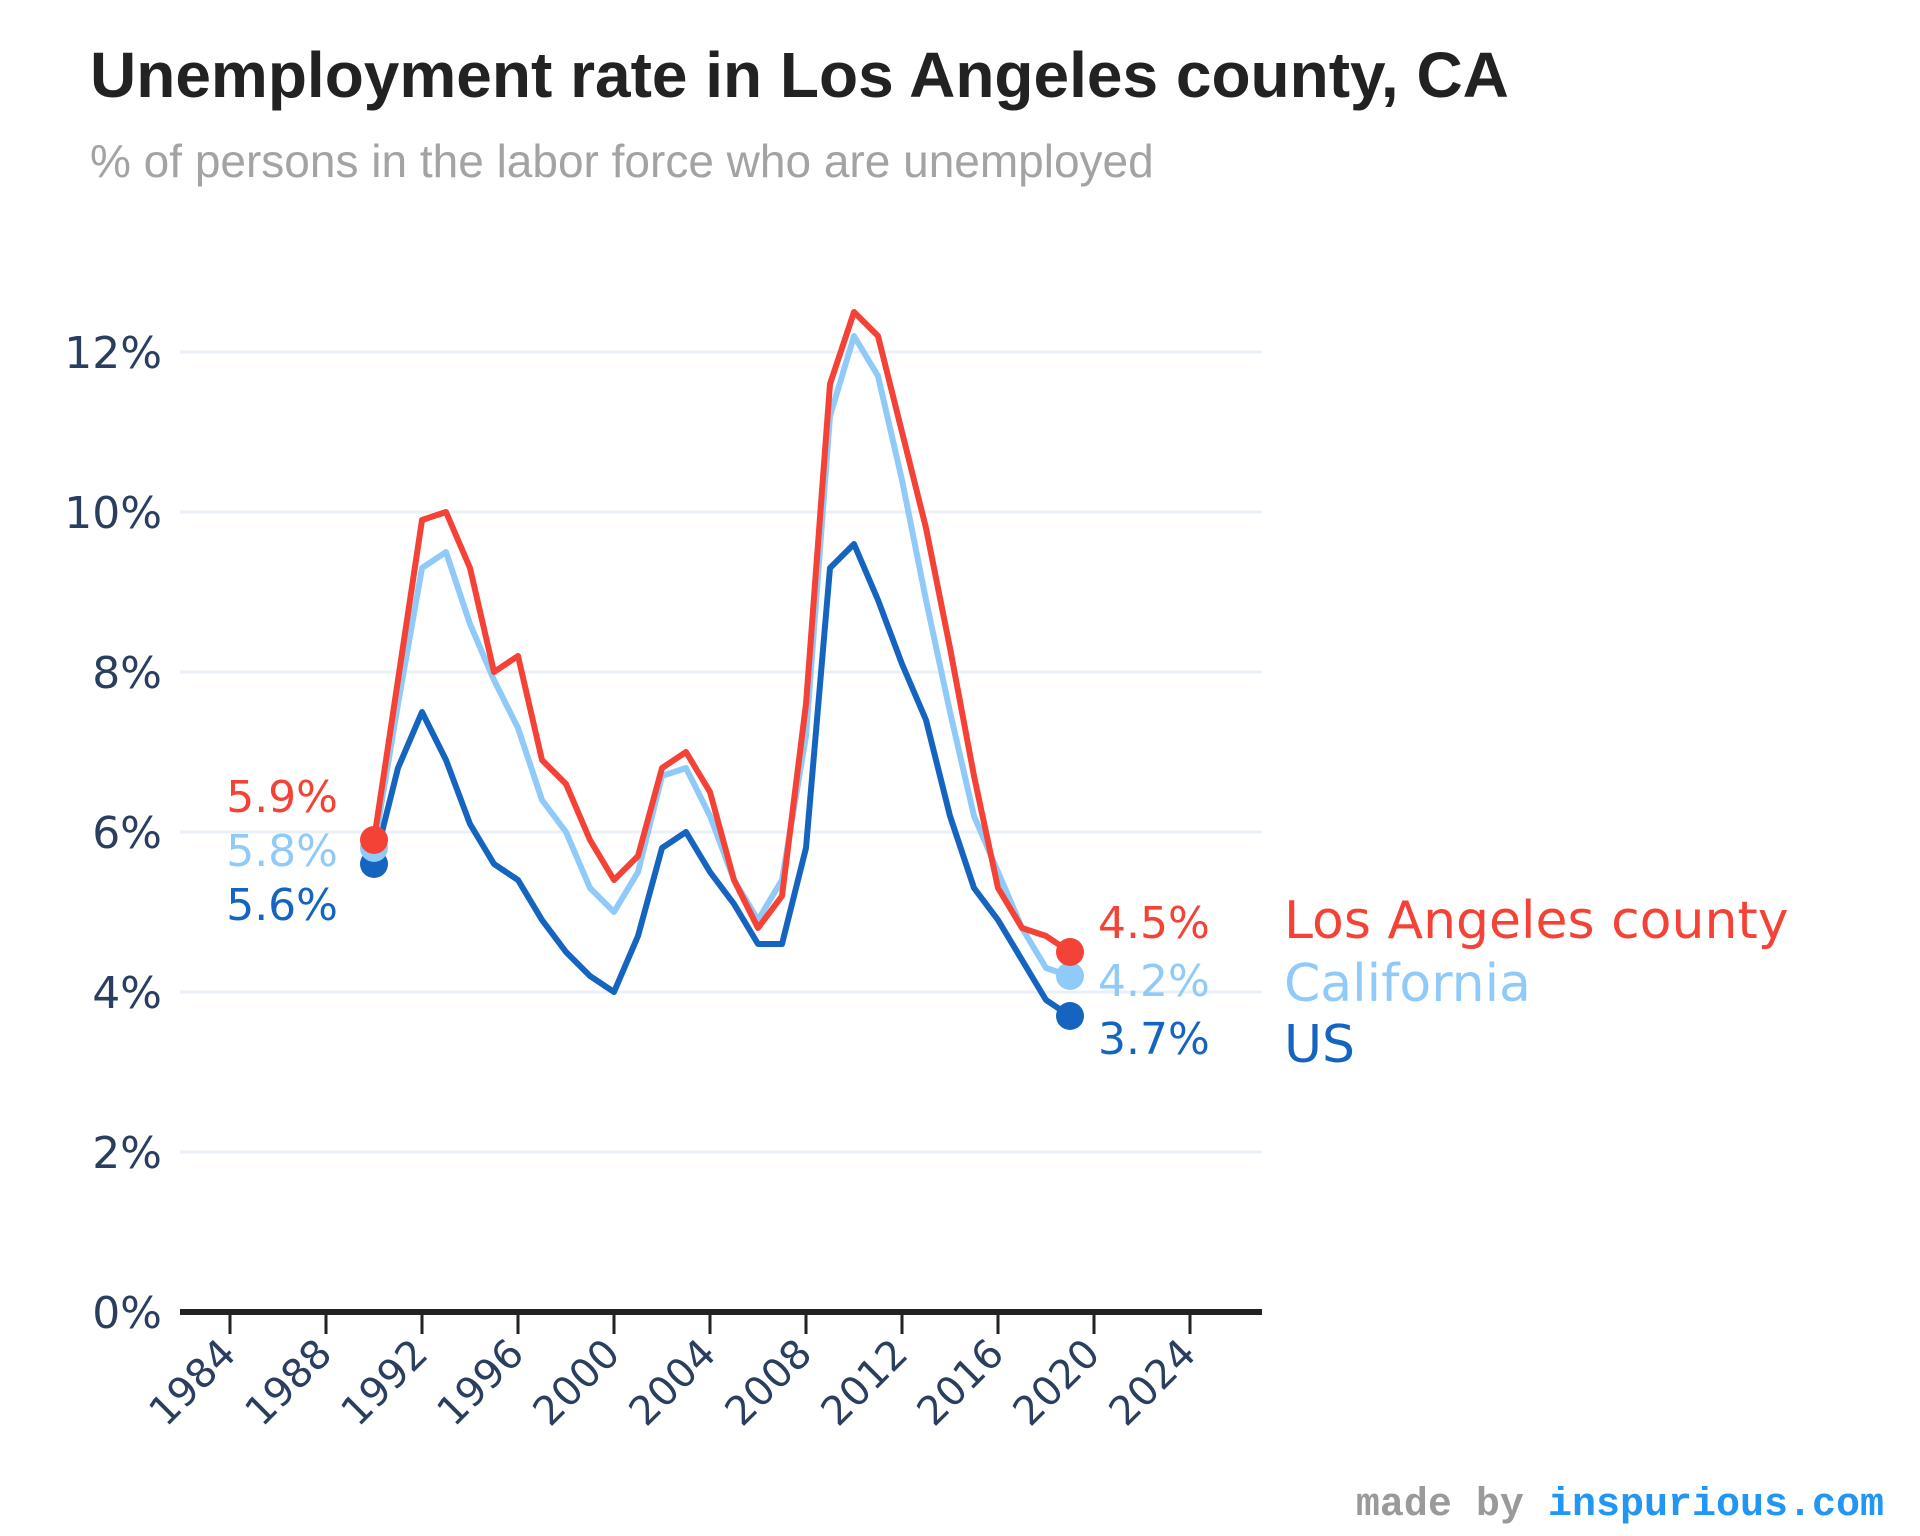  I want to click on x-tick-label: 2000, so click(577, 1383).